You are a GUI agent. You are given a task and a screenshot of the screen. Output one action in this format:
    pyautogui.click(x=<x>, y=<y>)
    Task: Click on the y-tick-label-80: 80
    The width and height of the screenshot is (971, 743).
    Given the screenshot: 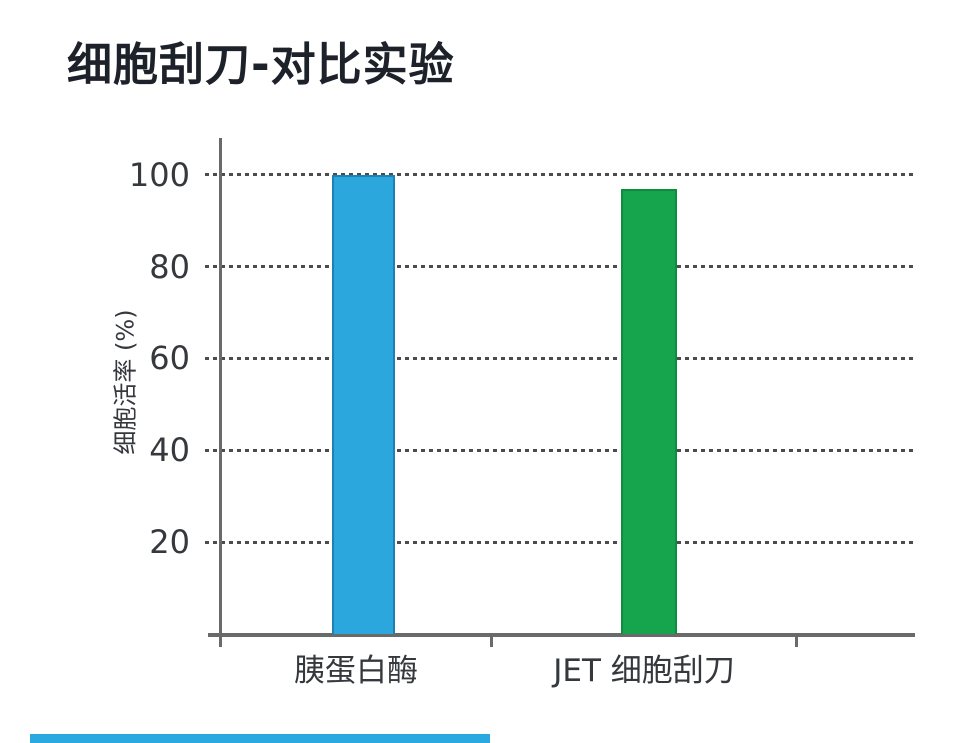 What is the action you would take?
    pyautogui.click(x=169, y=266)
    